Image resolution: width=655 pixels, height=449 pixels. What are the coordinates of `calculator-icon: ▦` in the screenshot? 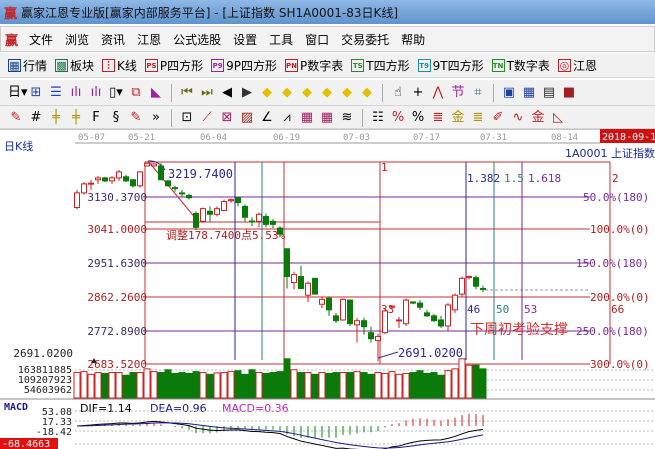 It's located at (529, 92).